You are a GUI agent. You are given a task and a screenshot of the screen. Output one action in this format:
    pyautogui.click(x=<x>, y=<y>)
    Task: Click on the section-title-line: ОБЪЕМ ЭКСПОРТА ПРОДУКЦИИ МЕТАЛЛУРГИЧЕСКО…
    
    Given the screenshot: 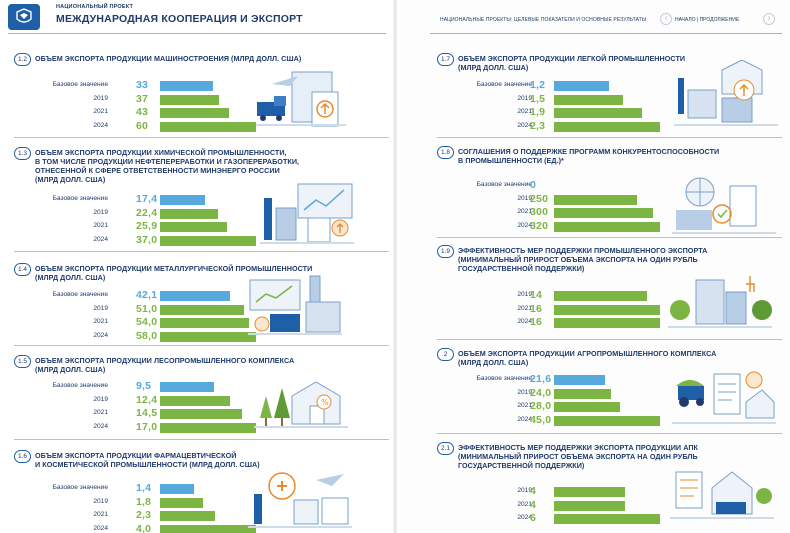 What is the action you would take?
    pyautogui.click(x=174, y=268)
    